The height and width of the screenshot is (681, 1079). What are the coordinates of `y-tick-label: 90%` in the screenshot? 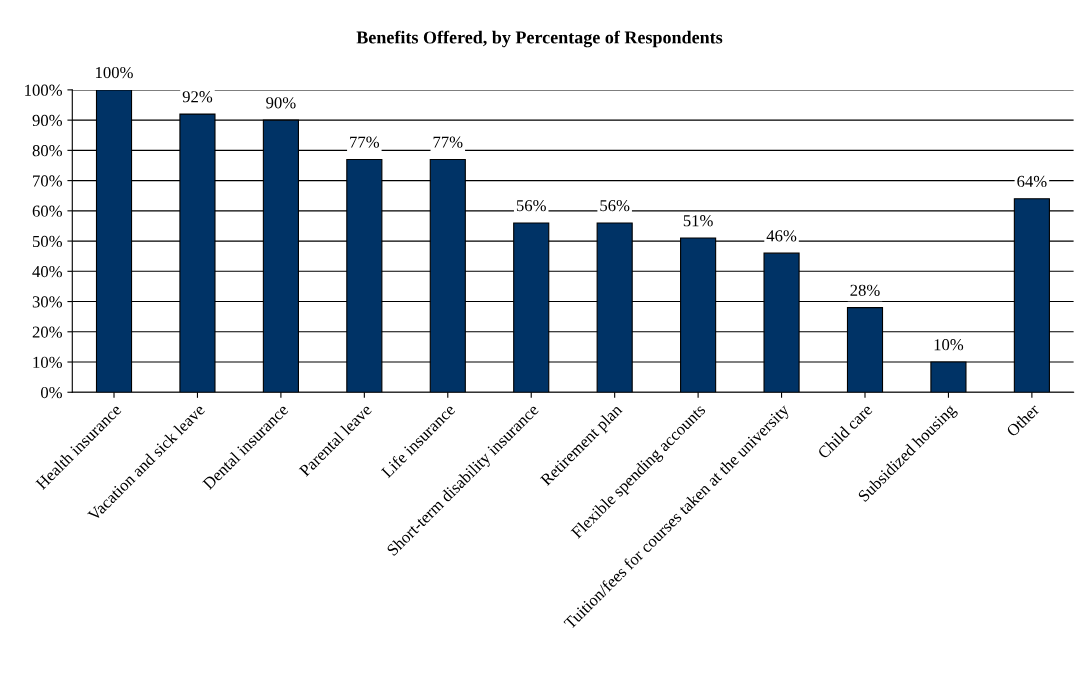 It's located at (47, 120).